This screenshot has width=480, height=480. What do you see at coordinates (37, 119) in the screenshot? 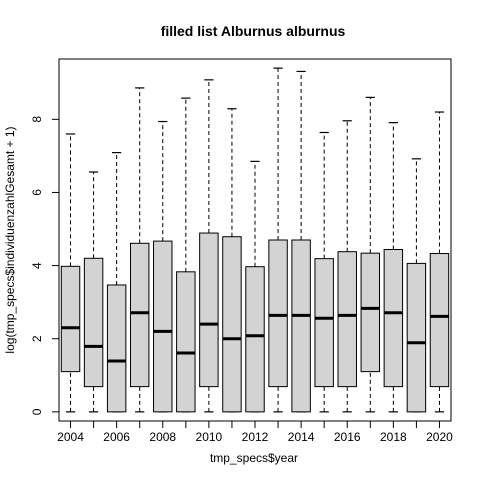
I see `y-tick-label: 8` at bounding box center [37, 119].